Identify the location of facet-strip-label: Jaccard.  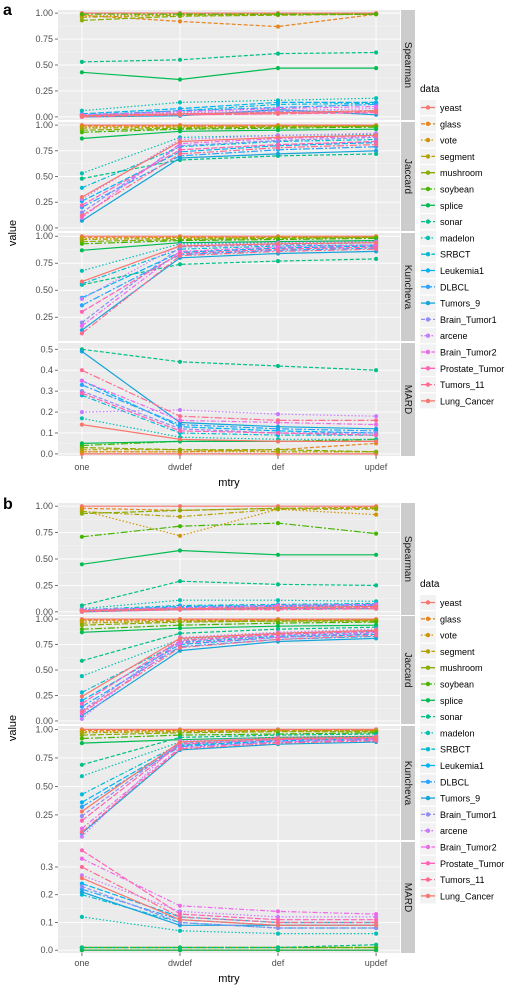
(407, 176).